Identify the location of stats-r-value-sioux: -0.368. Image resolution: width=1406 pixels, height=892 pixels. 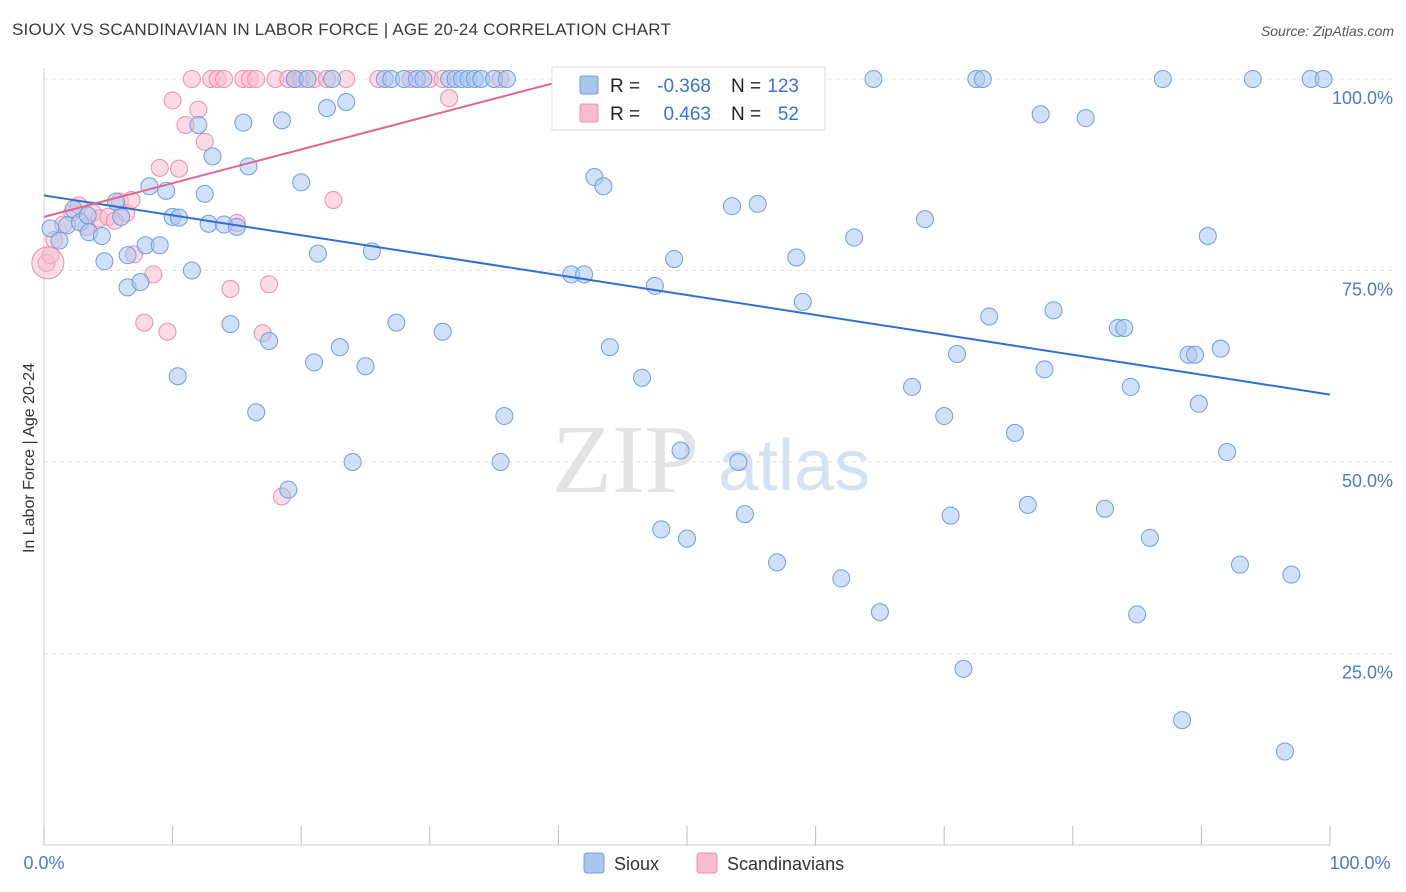
(684, 86).